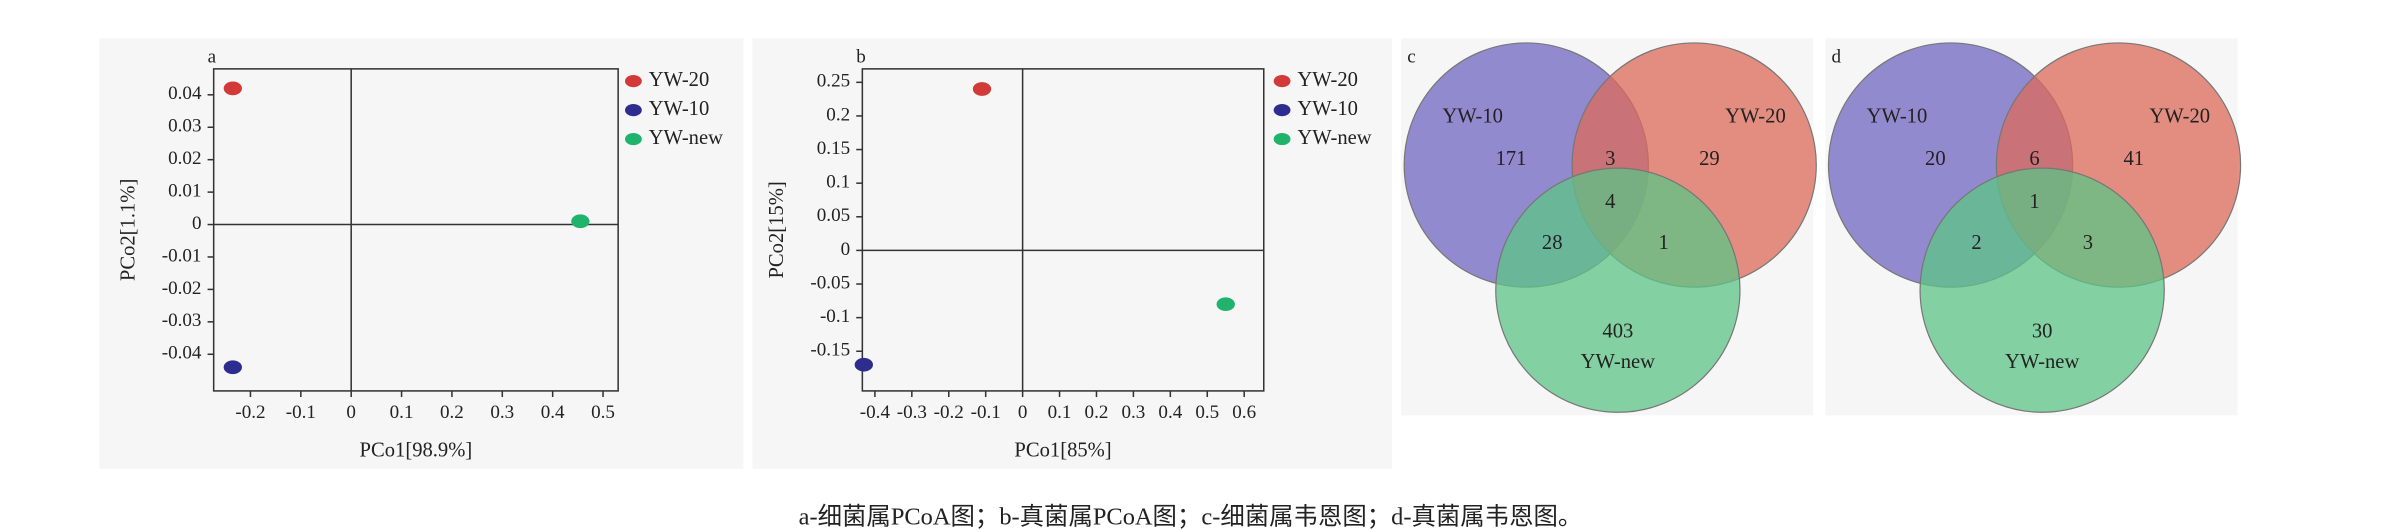 This screenshot has width=2381, height=530. What do you see at coordinates (1935, 159) in the screenshot?
I see `region-count: 20` at bounding box center [1935, 159].